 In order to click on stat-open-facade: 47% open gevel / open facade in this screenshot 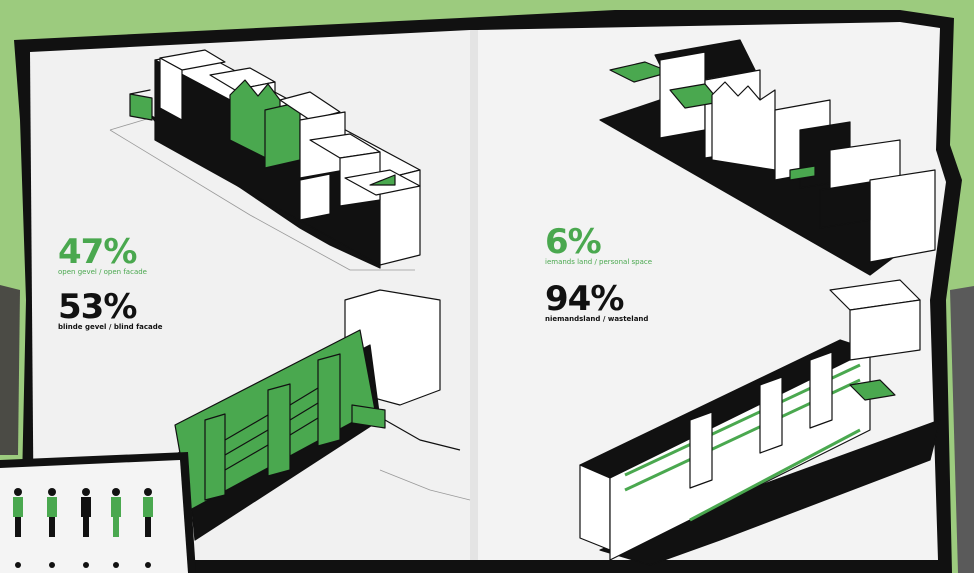, I will do `click(102, 256)`.